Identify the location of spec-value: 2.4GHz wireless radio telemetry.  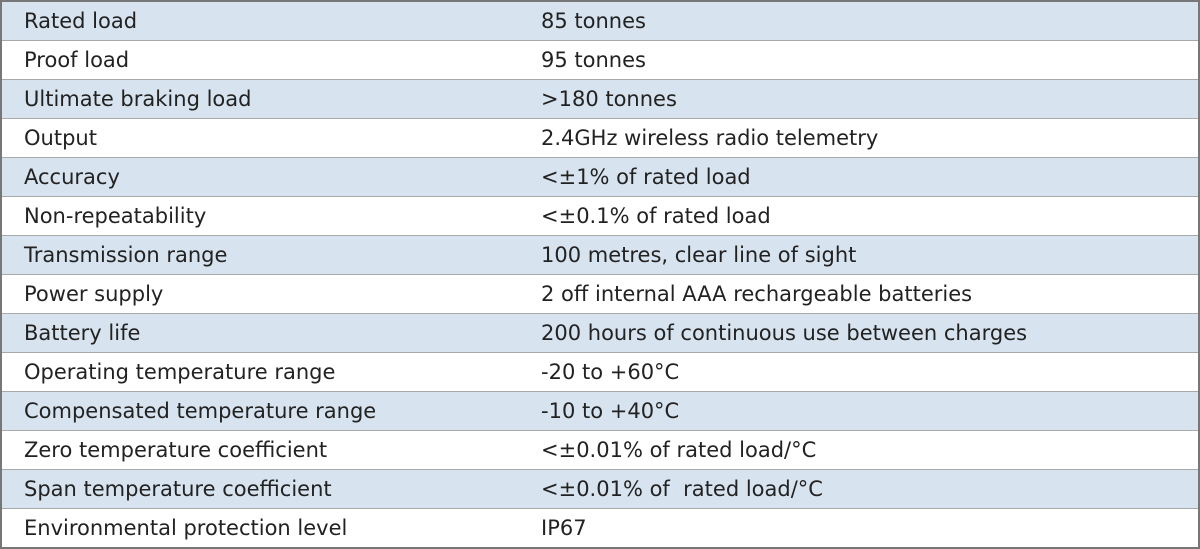
(859, 138).